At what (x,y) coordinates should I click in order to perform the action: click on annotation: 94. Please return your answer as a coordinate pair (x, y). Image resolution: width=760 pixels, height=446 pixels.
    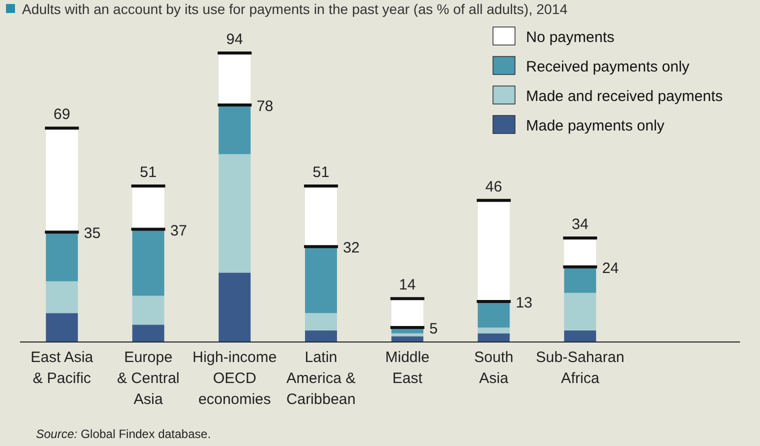
    Looking at the image, I should click on (234, 39).